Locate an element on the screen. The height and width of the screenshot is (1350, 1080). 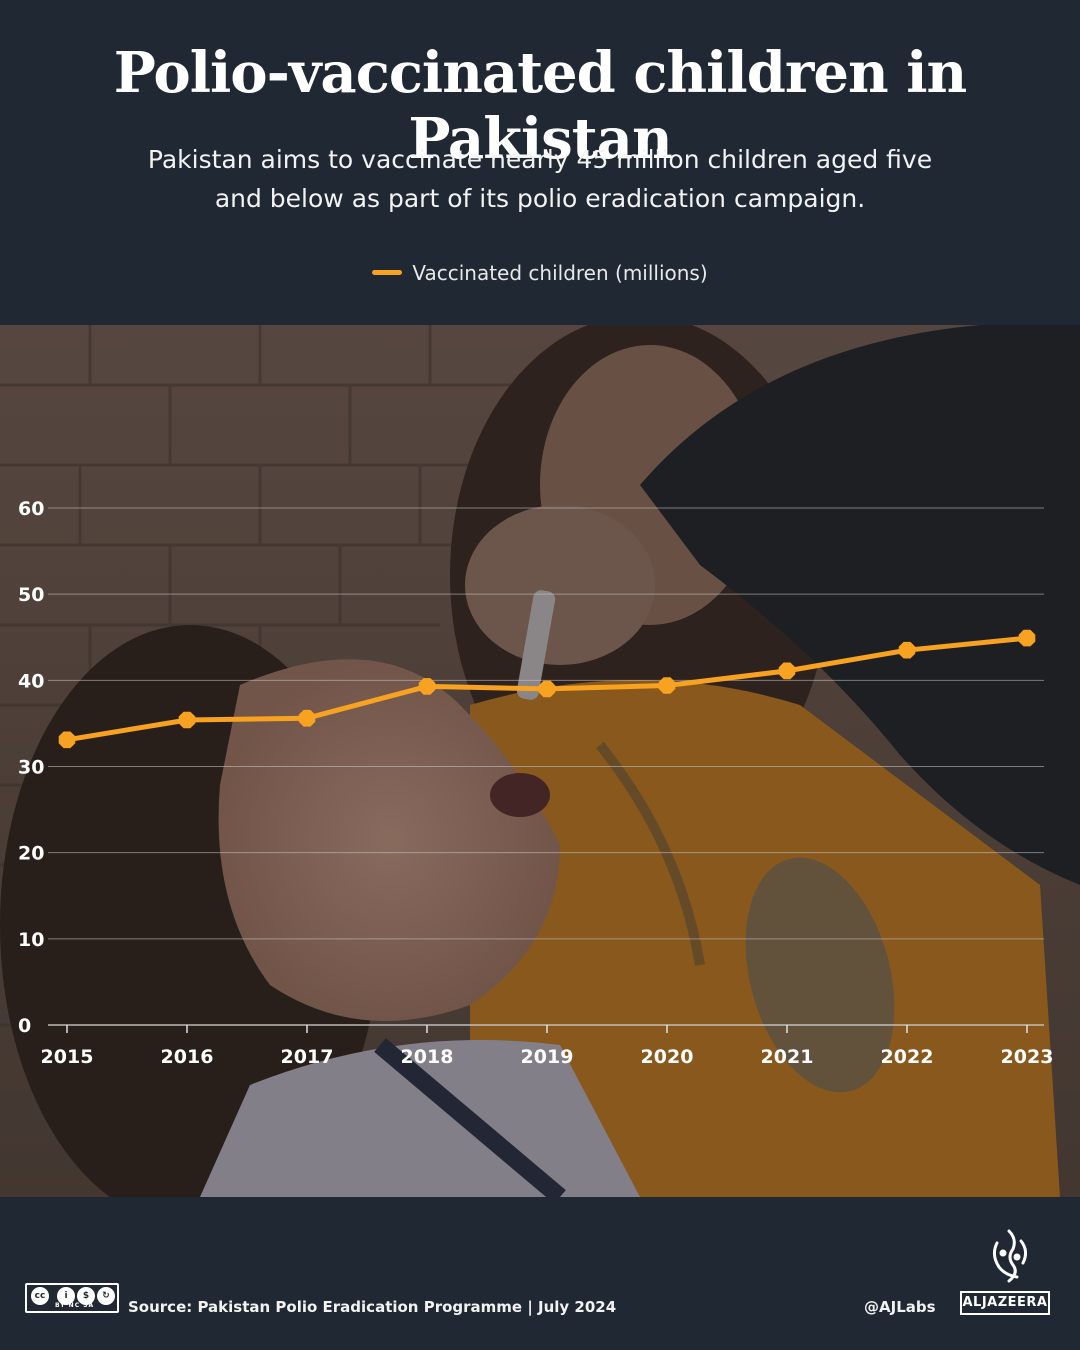
y-tick-label: 60 is located at coordinates (31, 509).